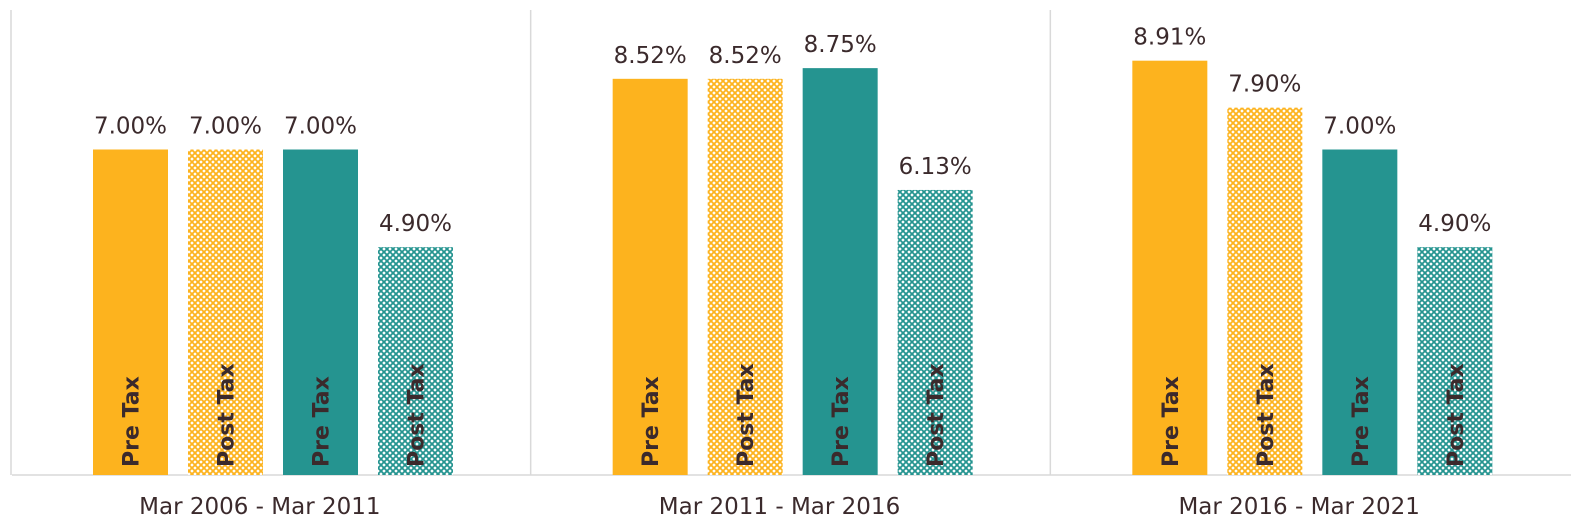 The width and height of the screenshot is (1571, 527). Describe the element at coordinates (840, 45) in the screenshot. I see `value-label: 8.75%` at that location.